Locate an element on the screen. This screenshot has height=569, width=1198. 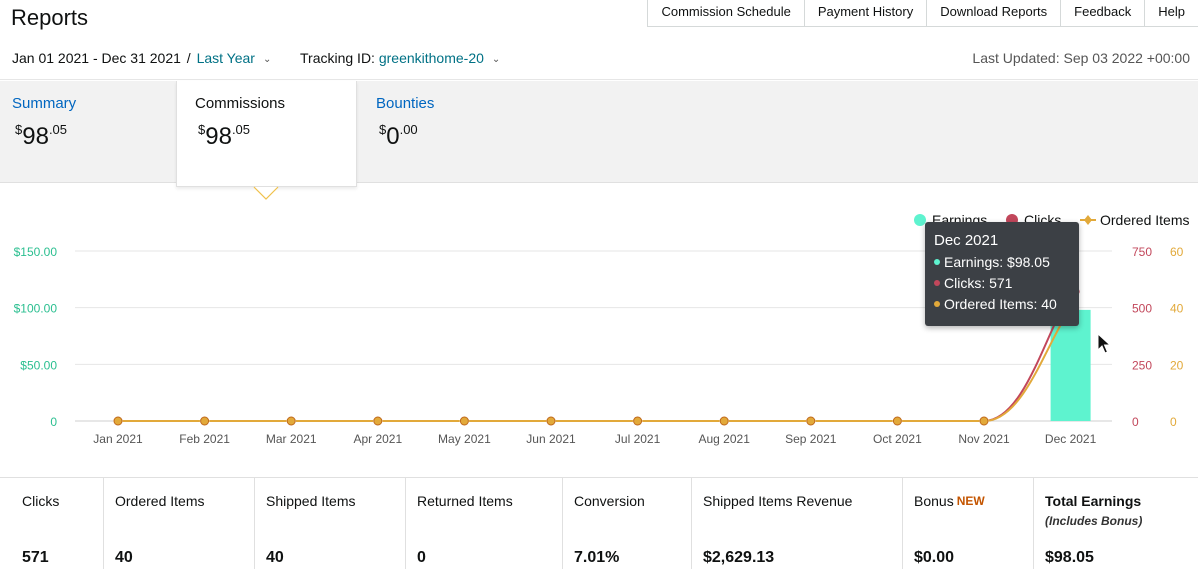
metric-label: Total Earnings is located at coordinates (1093, 501).